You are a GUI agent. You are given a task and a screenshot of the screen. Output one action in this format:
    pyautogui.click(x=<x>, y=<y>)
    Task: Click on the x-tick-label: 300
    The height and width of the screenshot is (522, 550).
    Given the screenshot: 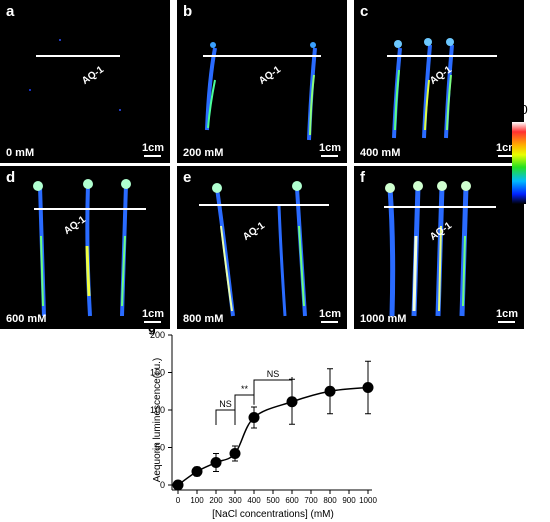 What is the action you would take?
    pyautogui.click(x=235, y=500)
    